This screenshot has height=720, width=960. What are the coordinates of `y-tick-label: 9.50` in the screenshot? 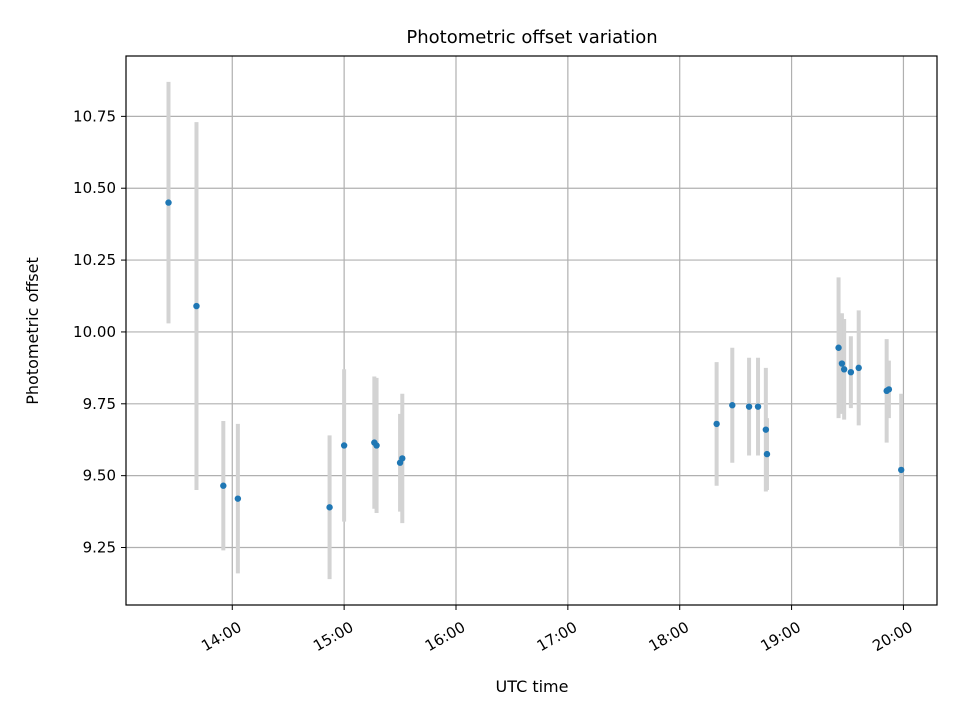 It's located at (99, 476).